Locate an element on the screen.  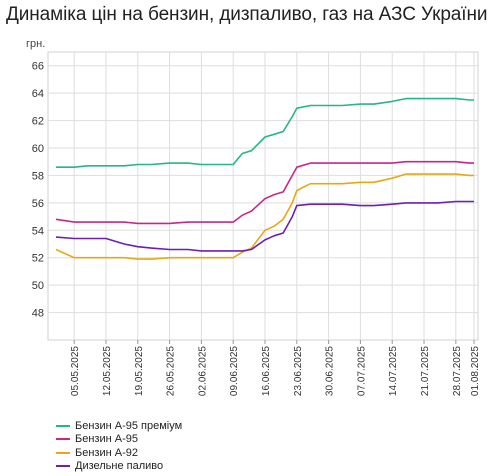
y-tick-label: 62 is located at coordinates (38, 122).